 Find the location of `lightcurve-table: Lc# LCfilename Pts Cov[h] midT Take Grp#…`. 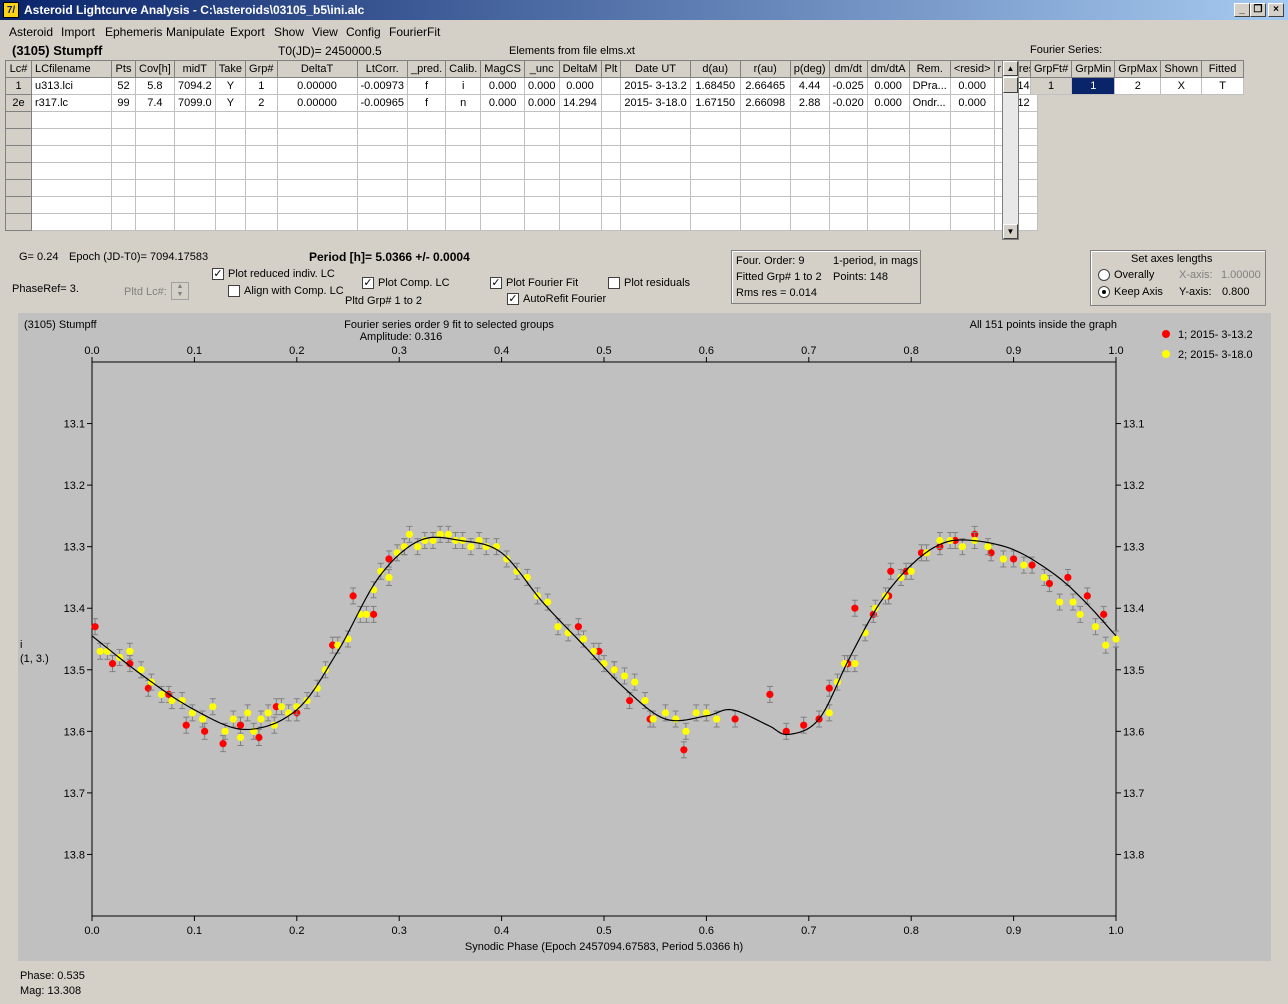

lightcurve-table: Lc# LCfilename Pts Cov[h] midT Take Grp#… is located at coordinates (522, 145).